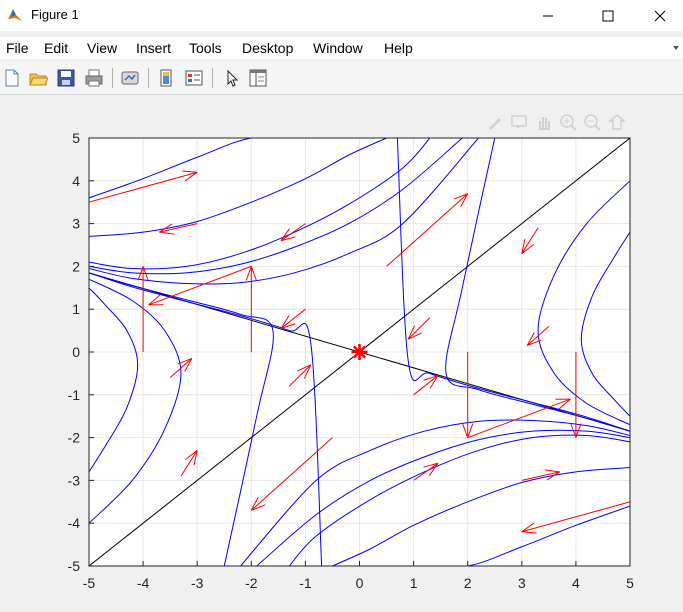 This screenshot has width=683, height=612. I want to click on minimize-button, so click(548, 15).